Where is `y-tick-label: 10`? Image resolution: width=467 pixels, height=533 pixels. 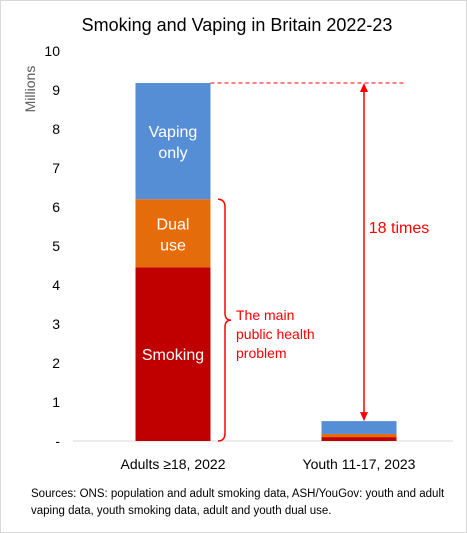
y-tick-label: 10 is located at coordinates (52, 51).